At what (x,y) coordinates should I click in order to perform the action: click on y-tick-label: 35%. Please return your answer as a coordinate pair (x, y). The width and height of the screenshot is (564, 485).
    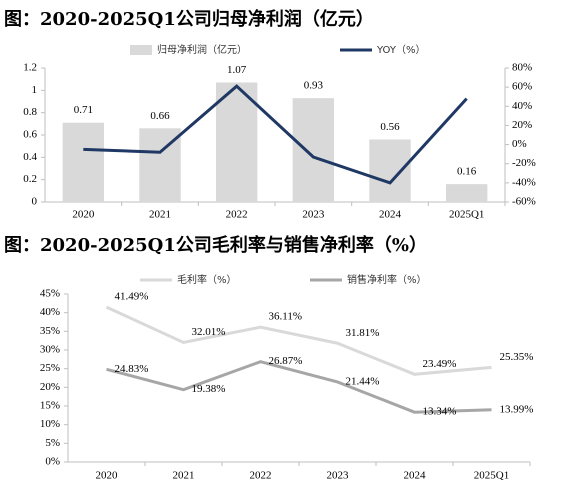
    Looking at the image, I should click on (50, 331).